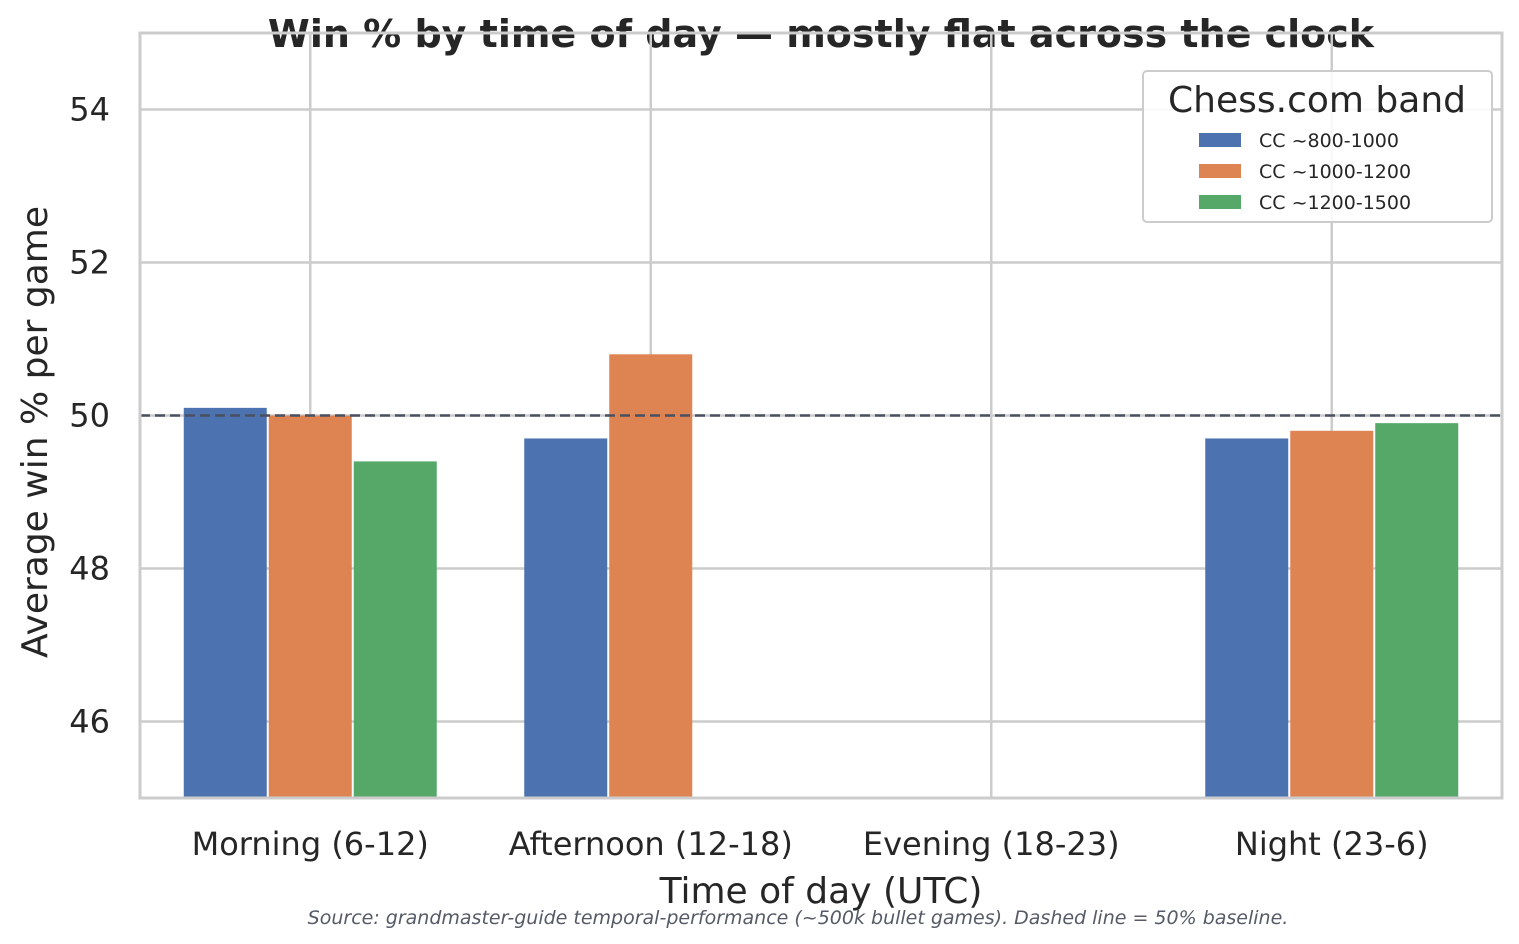  What do you see at coordinates (310, 606) in the screenshot?
I see `bar-s1-c0` at bounding box center [310, 606].